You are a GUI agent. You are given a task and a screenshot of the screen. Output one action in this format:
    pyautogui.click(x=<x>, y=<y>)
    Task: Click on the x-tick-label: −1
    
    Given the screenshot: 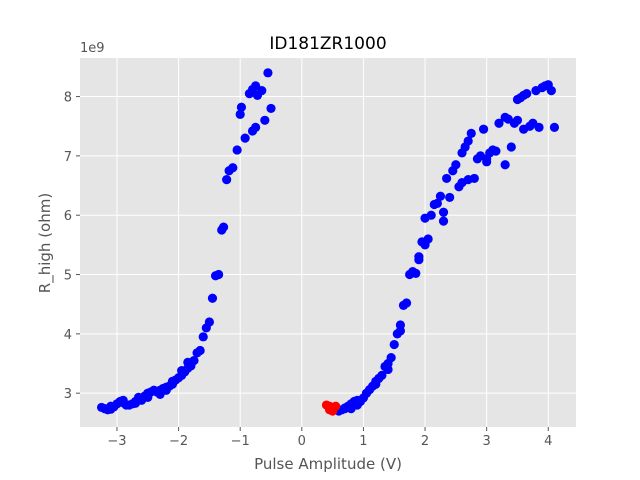 What is the action you would take?
    pyautogui.click(x=240, y=441)
    